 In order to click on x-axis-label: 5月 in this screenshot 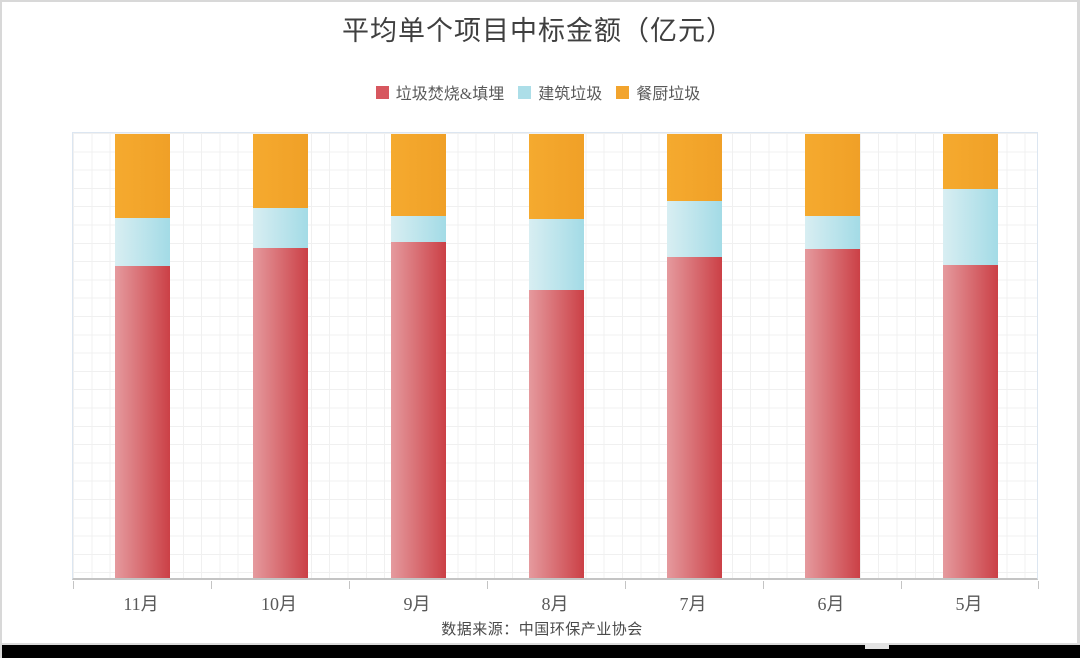, I will do `click(969, 604)`.